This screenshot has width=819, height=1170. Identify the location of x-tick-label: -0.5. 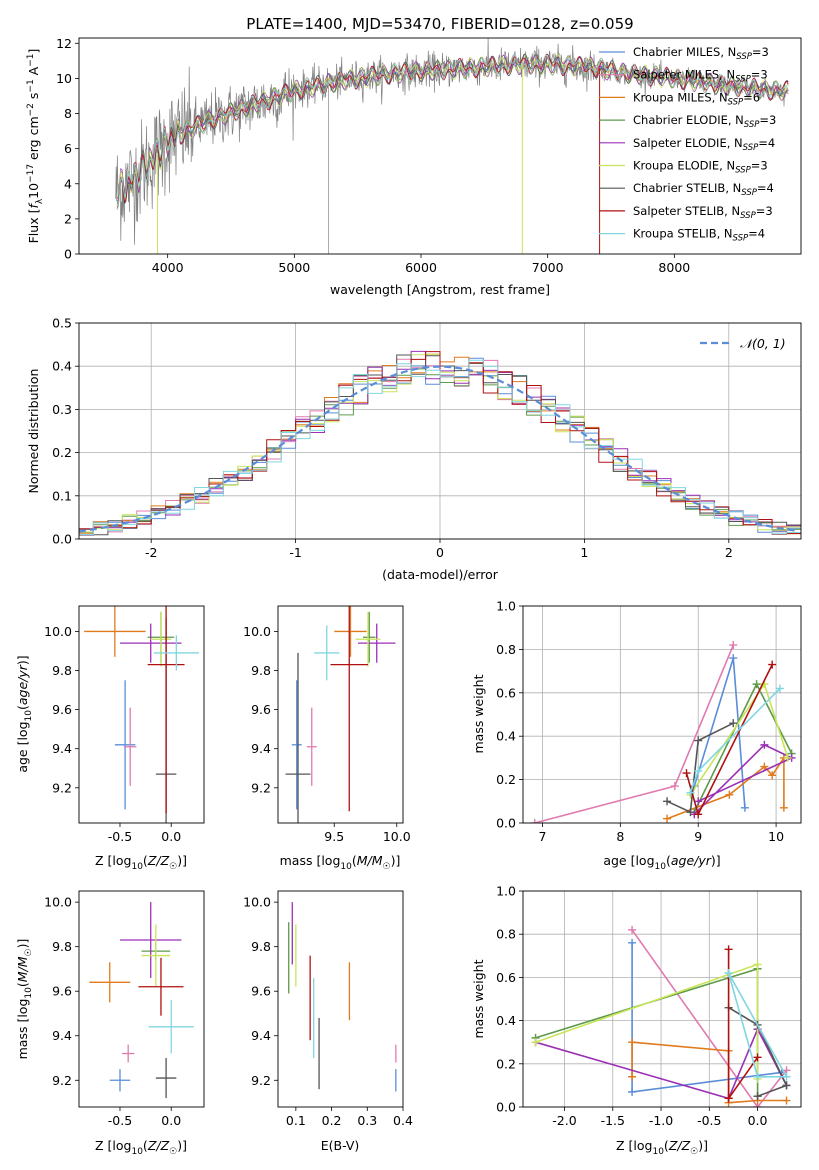
(709, 1120).